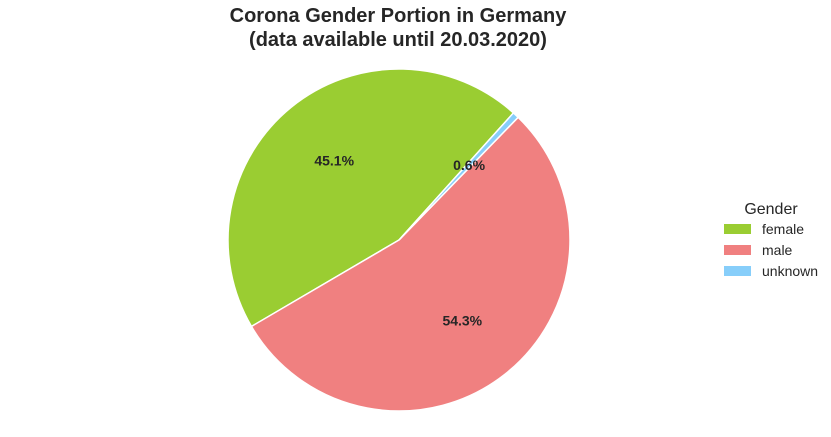 The height and width of the screenshot is (437, 831). What do you see at coordinates (459, 176) in the screenshot?
I see `pie-slice-unknown` at bounding box center [459, 176].